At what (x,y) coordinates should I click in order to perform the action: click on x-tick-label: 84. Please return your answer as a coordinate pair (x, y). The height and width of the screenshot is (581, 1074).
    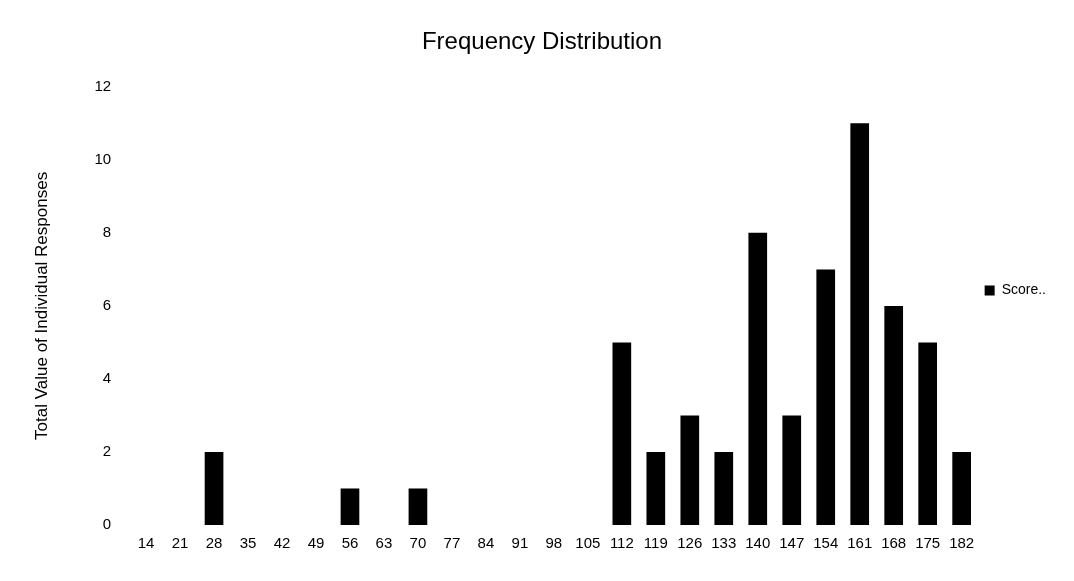
    Looking at the image, I should click on (486, 543).